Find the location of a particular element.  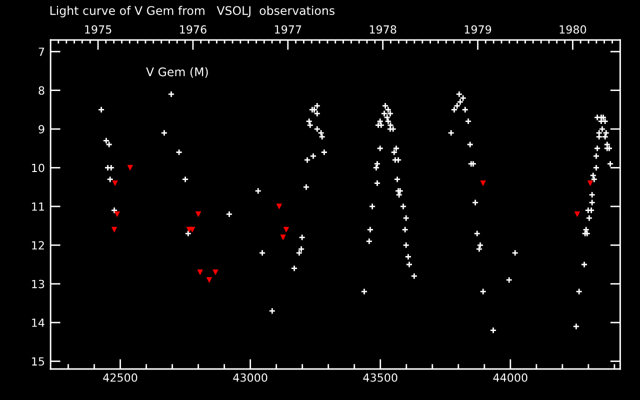

x2-tick-label: 1976 is located at coordinates (193, 29).